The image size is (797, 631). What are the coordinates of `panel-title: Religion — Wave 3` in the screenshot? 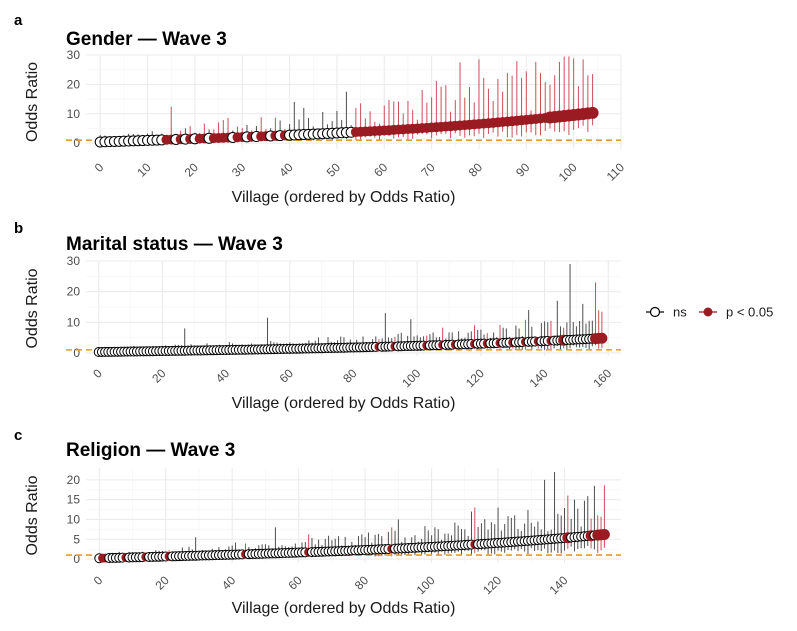 It's located at (150, 450).